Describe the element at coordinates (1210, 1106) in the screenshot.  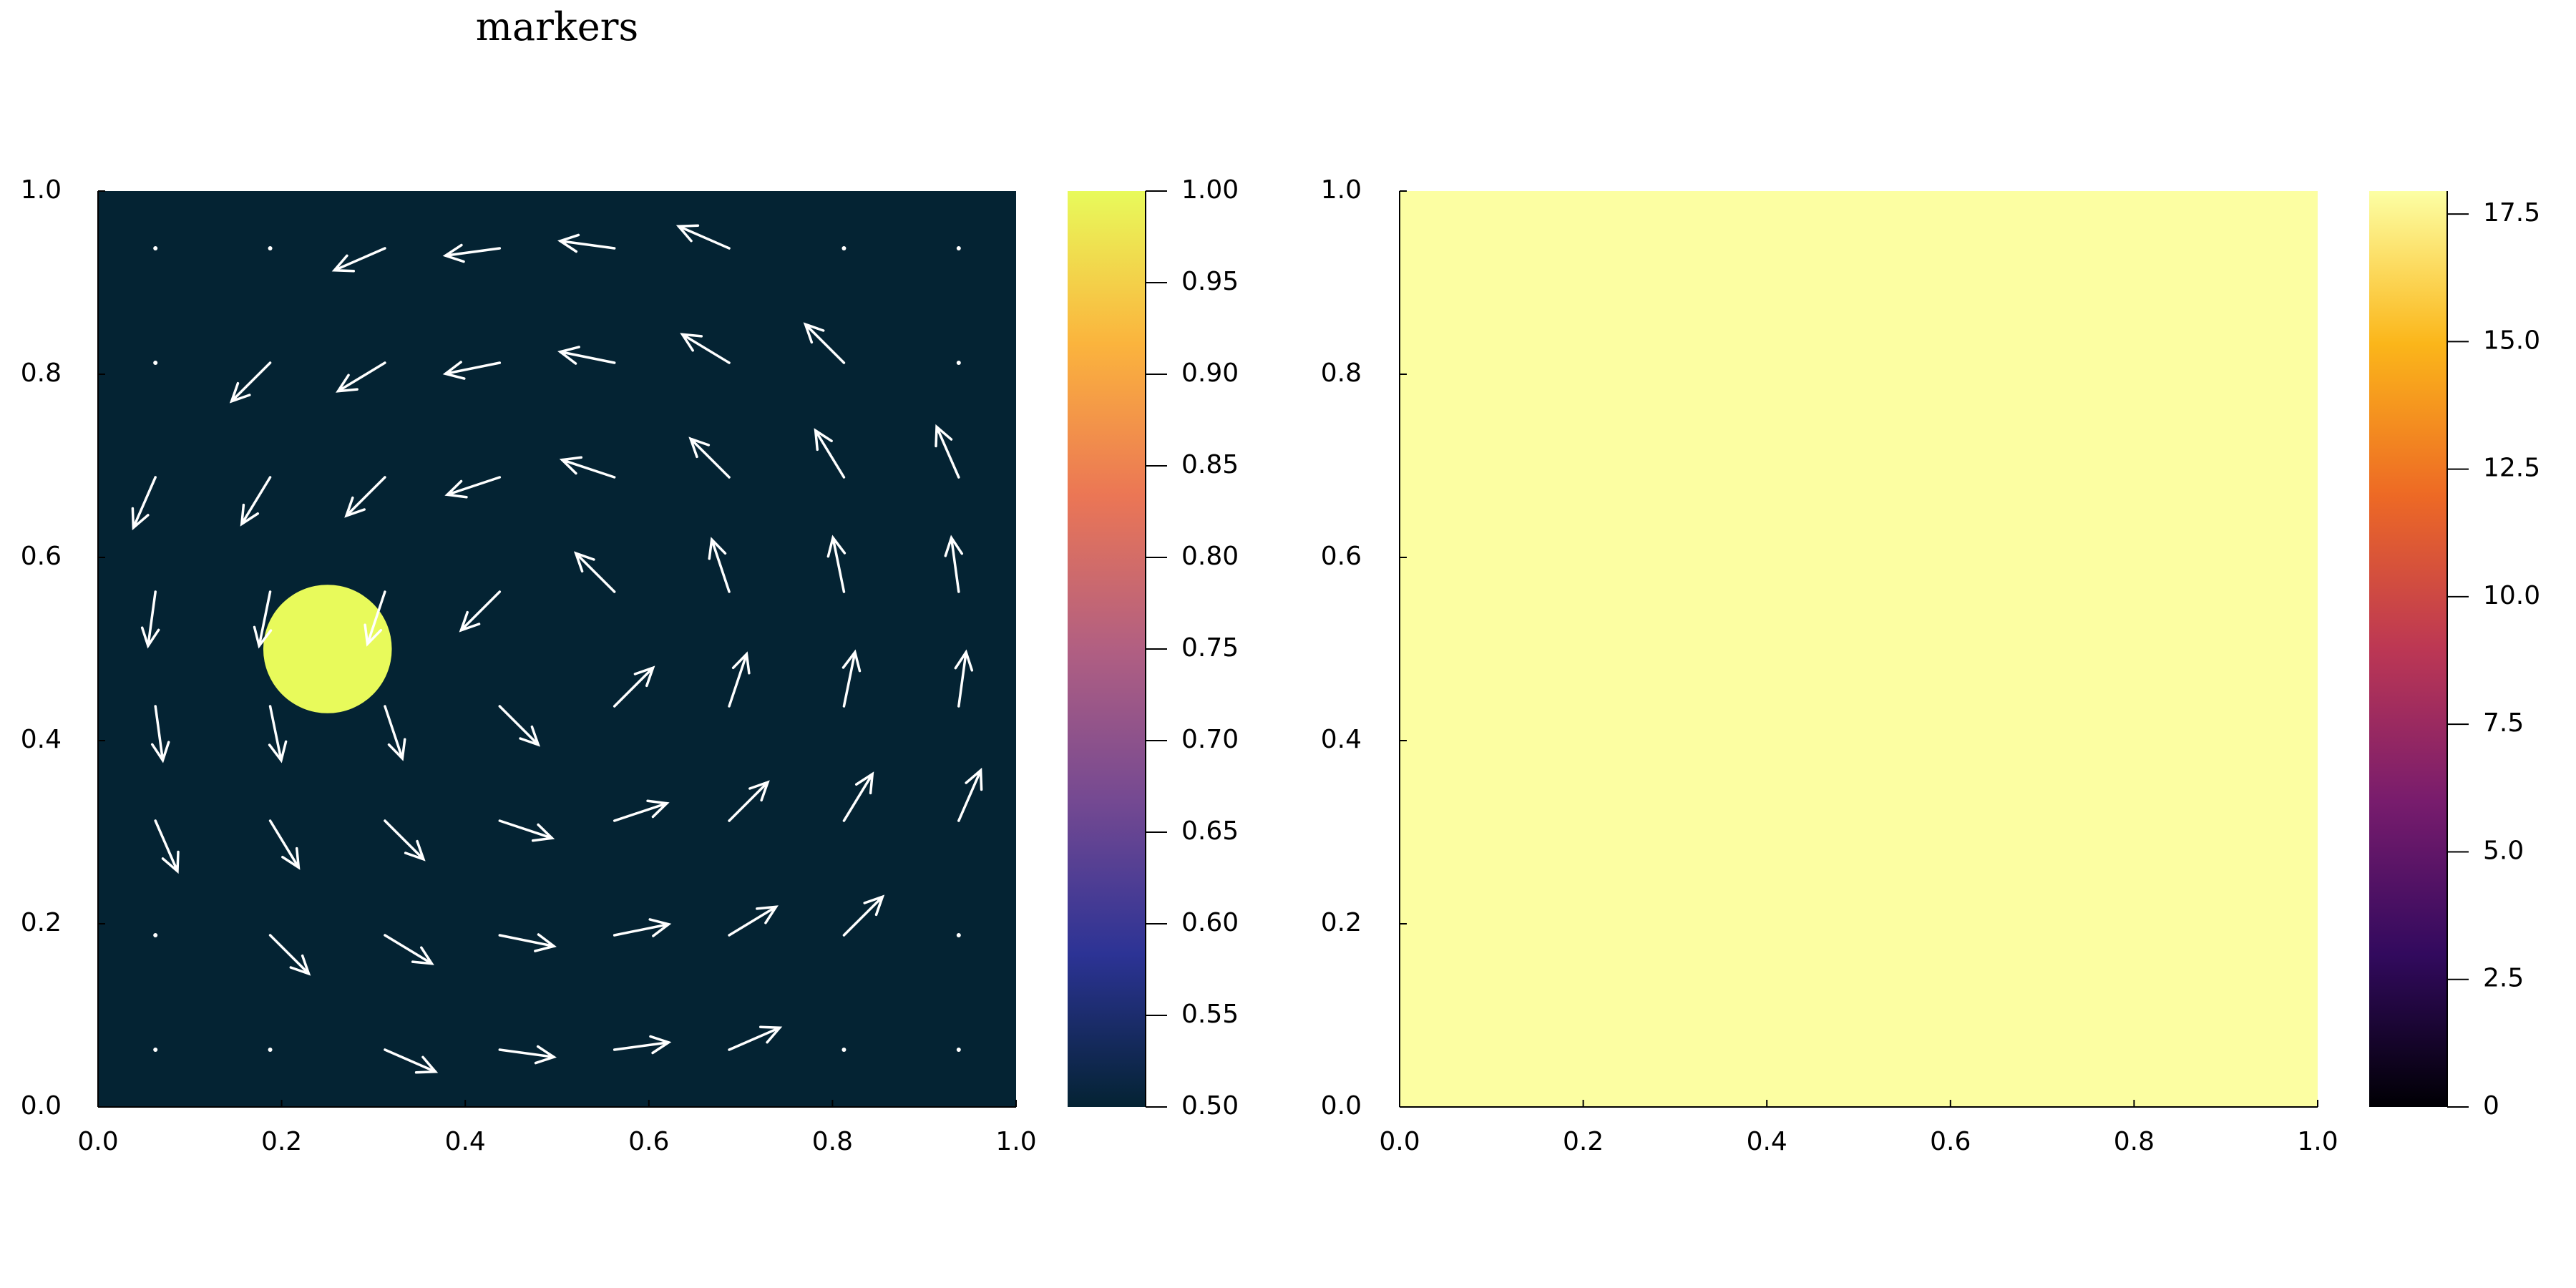
I see `colorbar-tick-label: 0.50` at that location.